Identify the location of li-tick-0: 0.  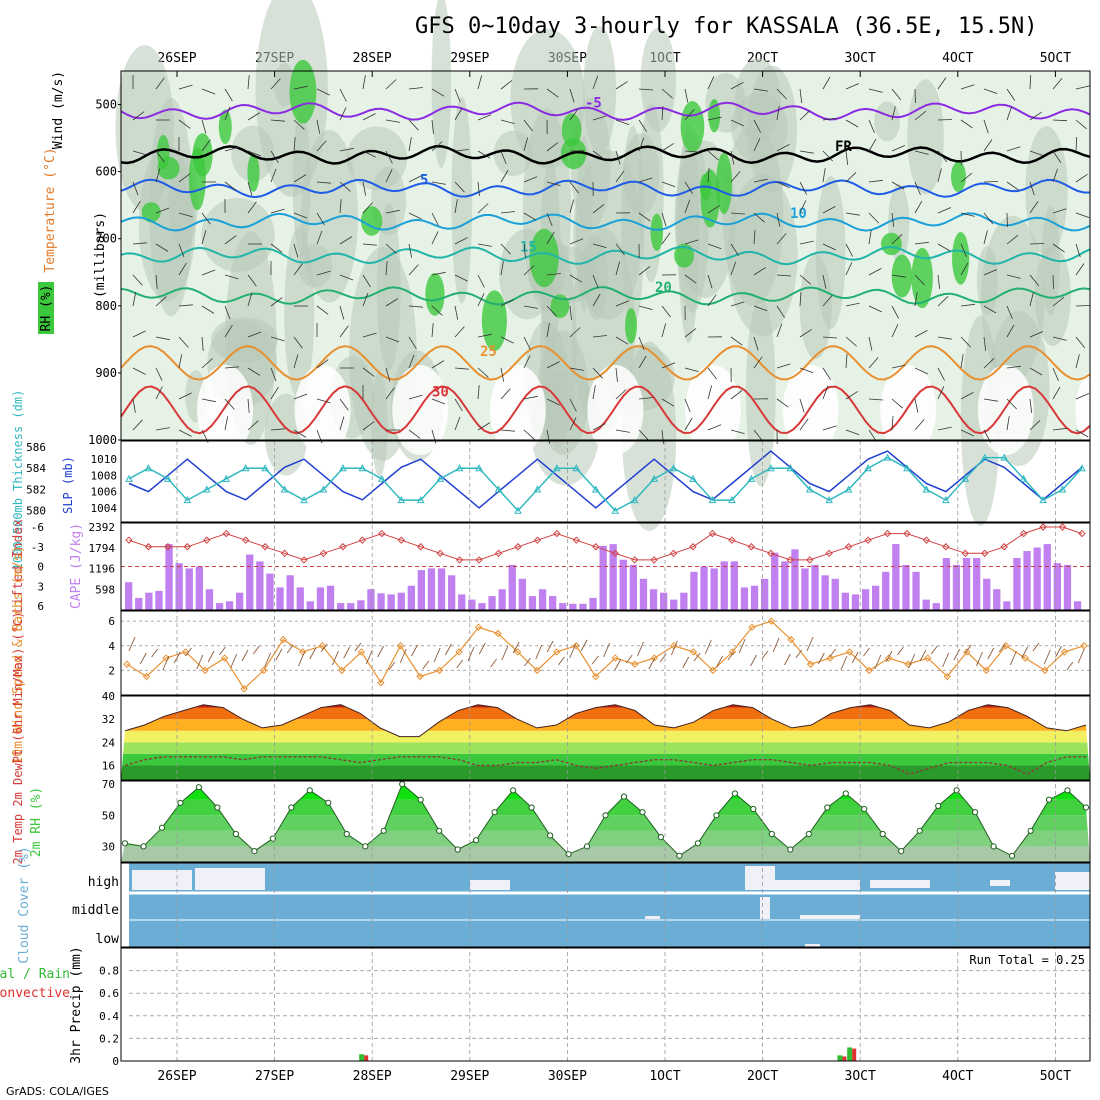
(40, 567).